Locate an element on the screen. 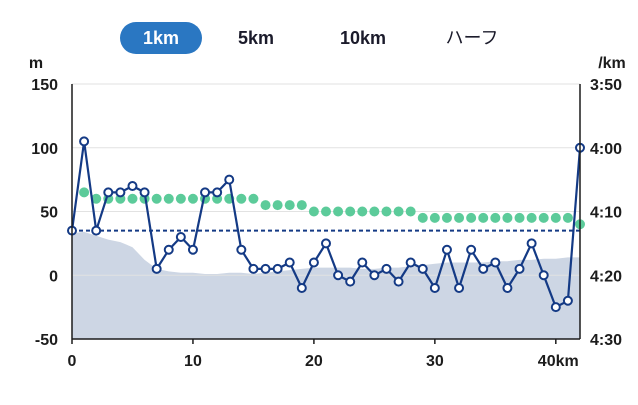  distance-tabs: 1km 5km 10km ハーフ is located at coordinates (319, 38).